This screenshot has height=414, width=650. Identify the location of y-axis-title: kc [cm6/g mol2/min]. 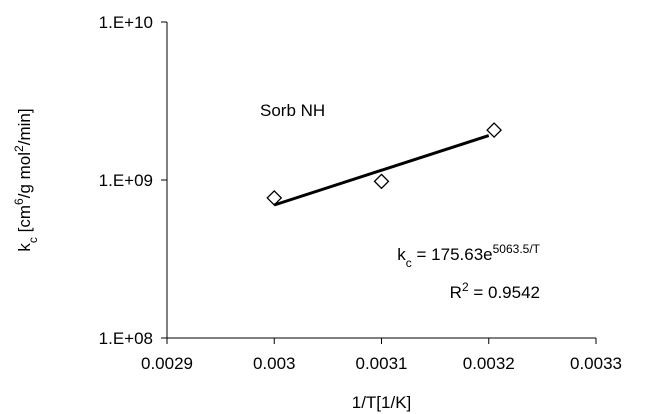
(26, 179).